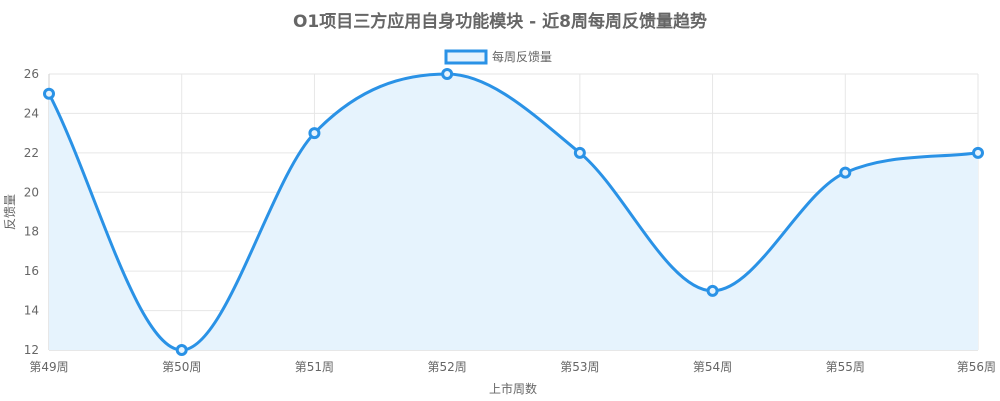 The image size is (1000, 401). I want to click on data-point-第49周, so click(49, 93).